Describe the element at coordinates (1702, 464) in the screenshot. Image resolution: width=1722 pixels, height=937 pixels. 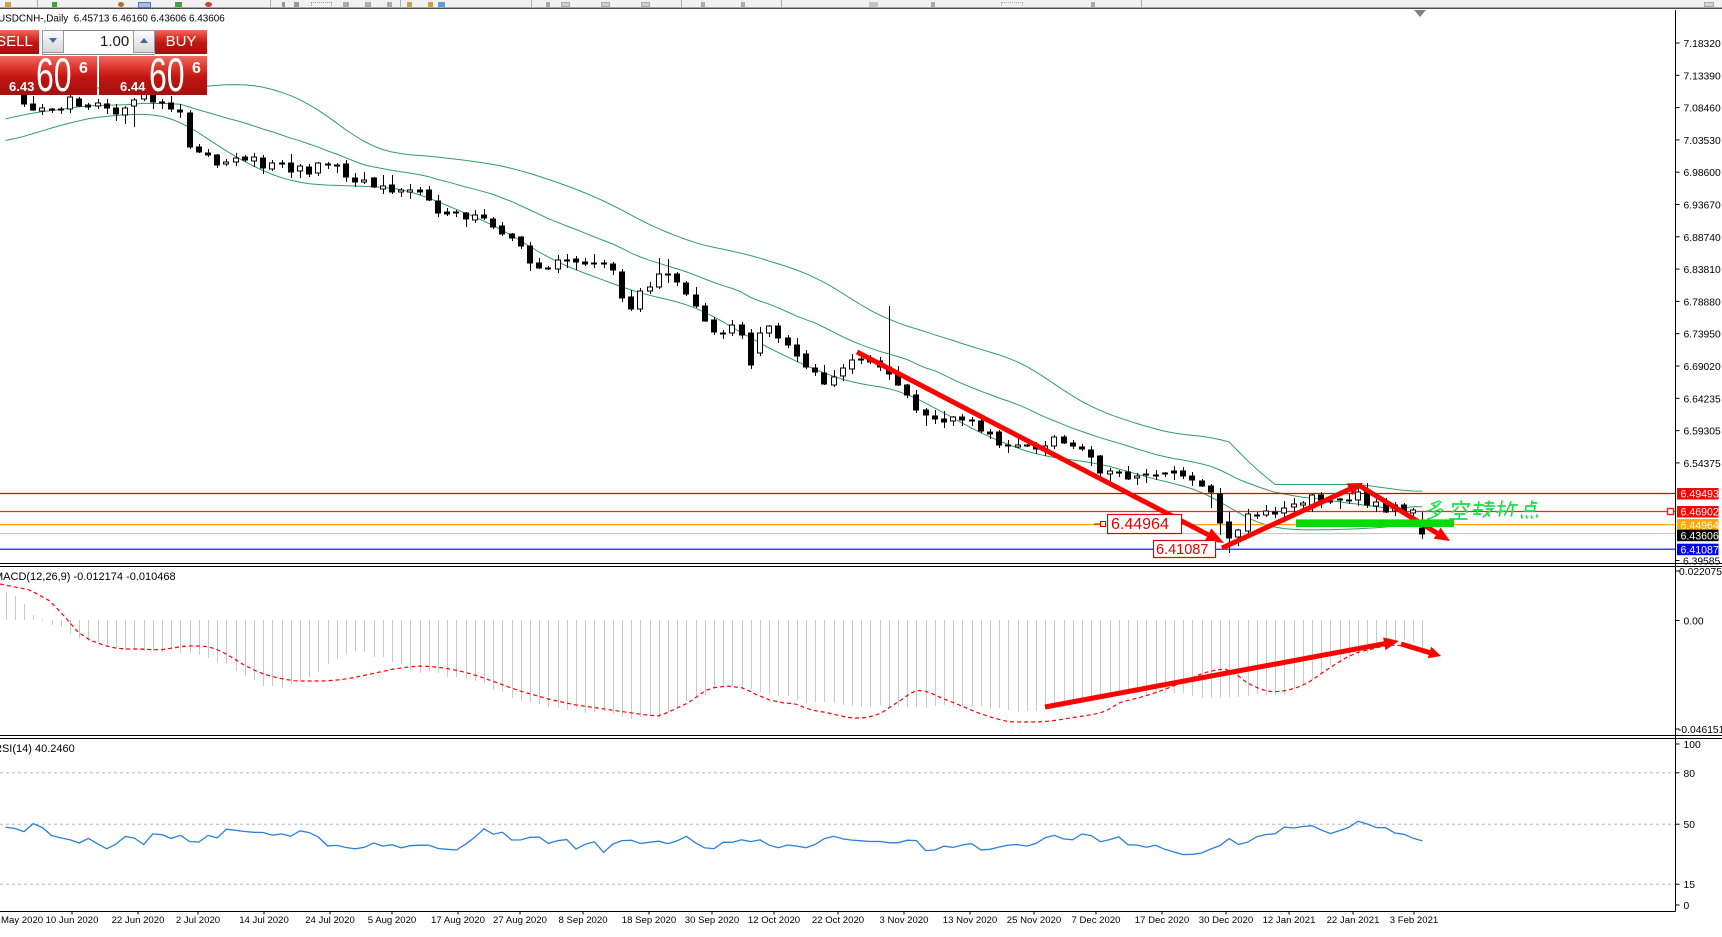
I see `svg-text: 6.54375` at that location.